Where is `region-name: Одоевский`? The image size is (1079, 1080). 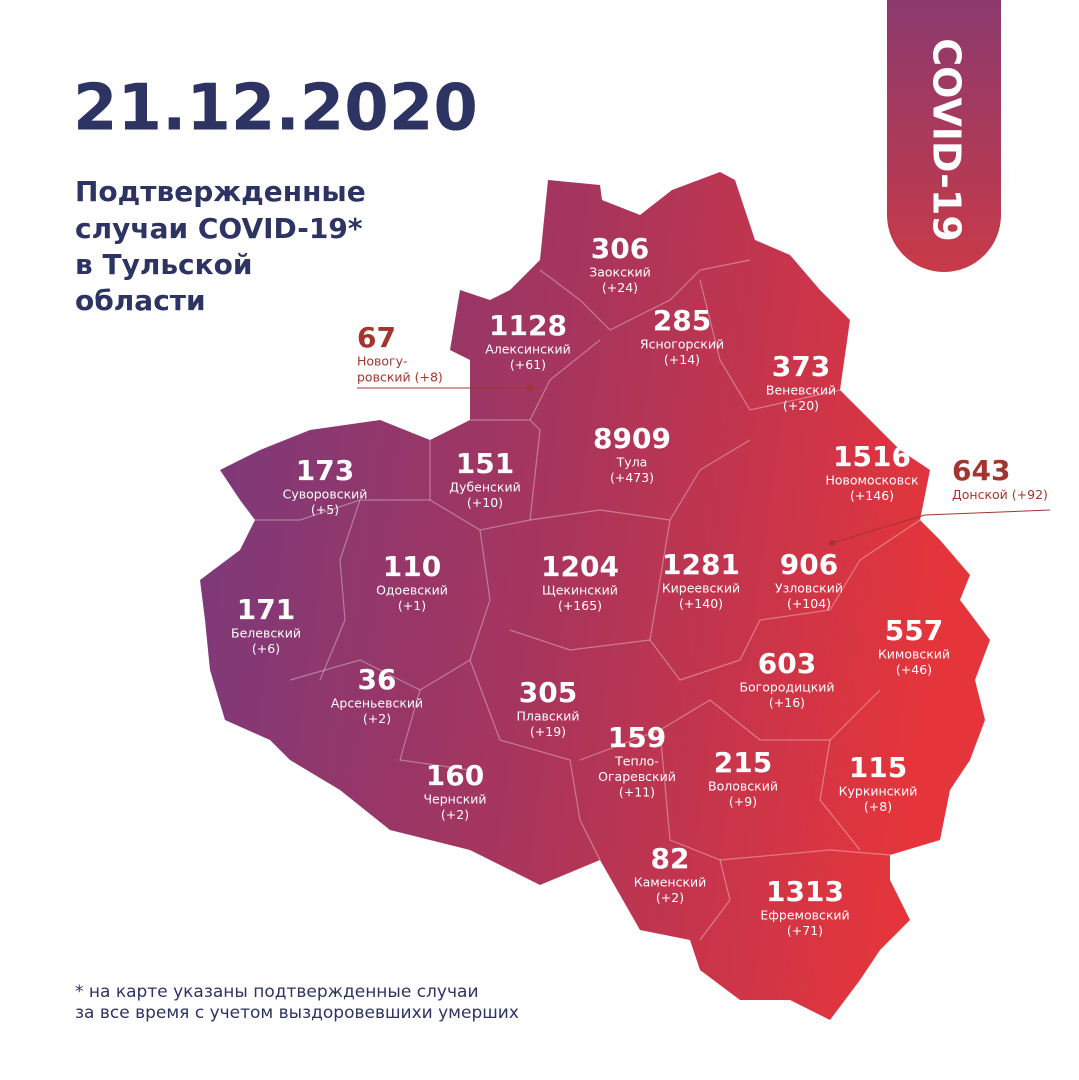
region-name: Одоевский is located at coordinates (412, 590).